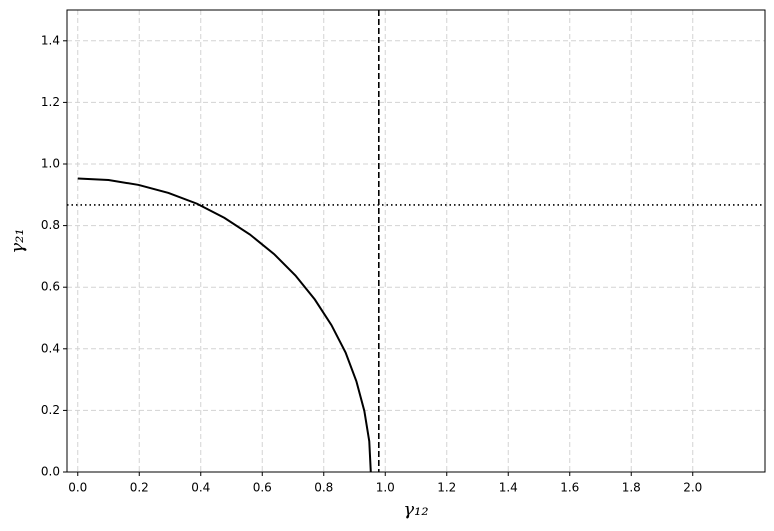 The width and height of the screenshot is (774, 531). What do you see at coordinates (446, 488) in the screenshot?
I see `x-tick-label: 1.2` at bounding box center [446, 488].